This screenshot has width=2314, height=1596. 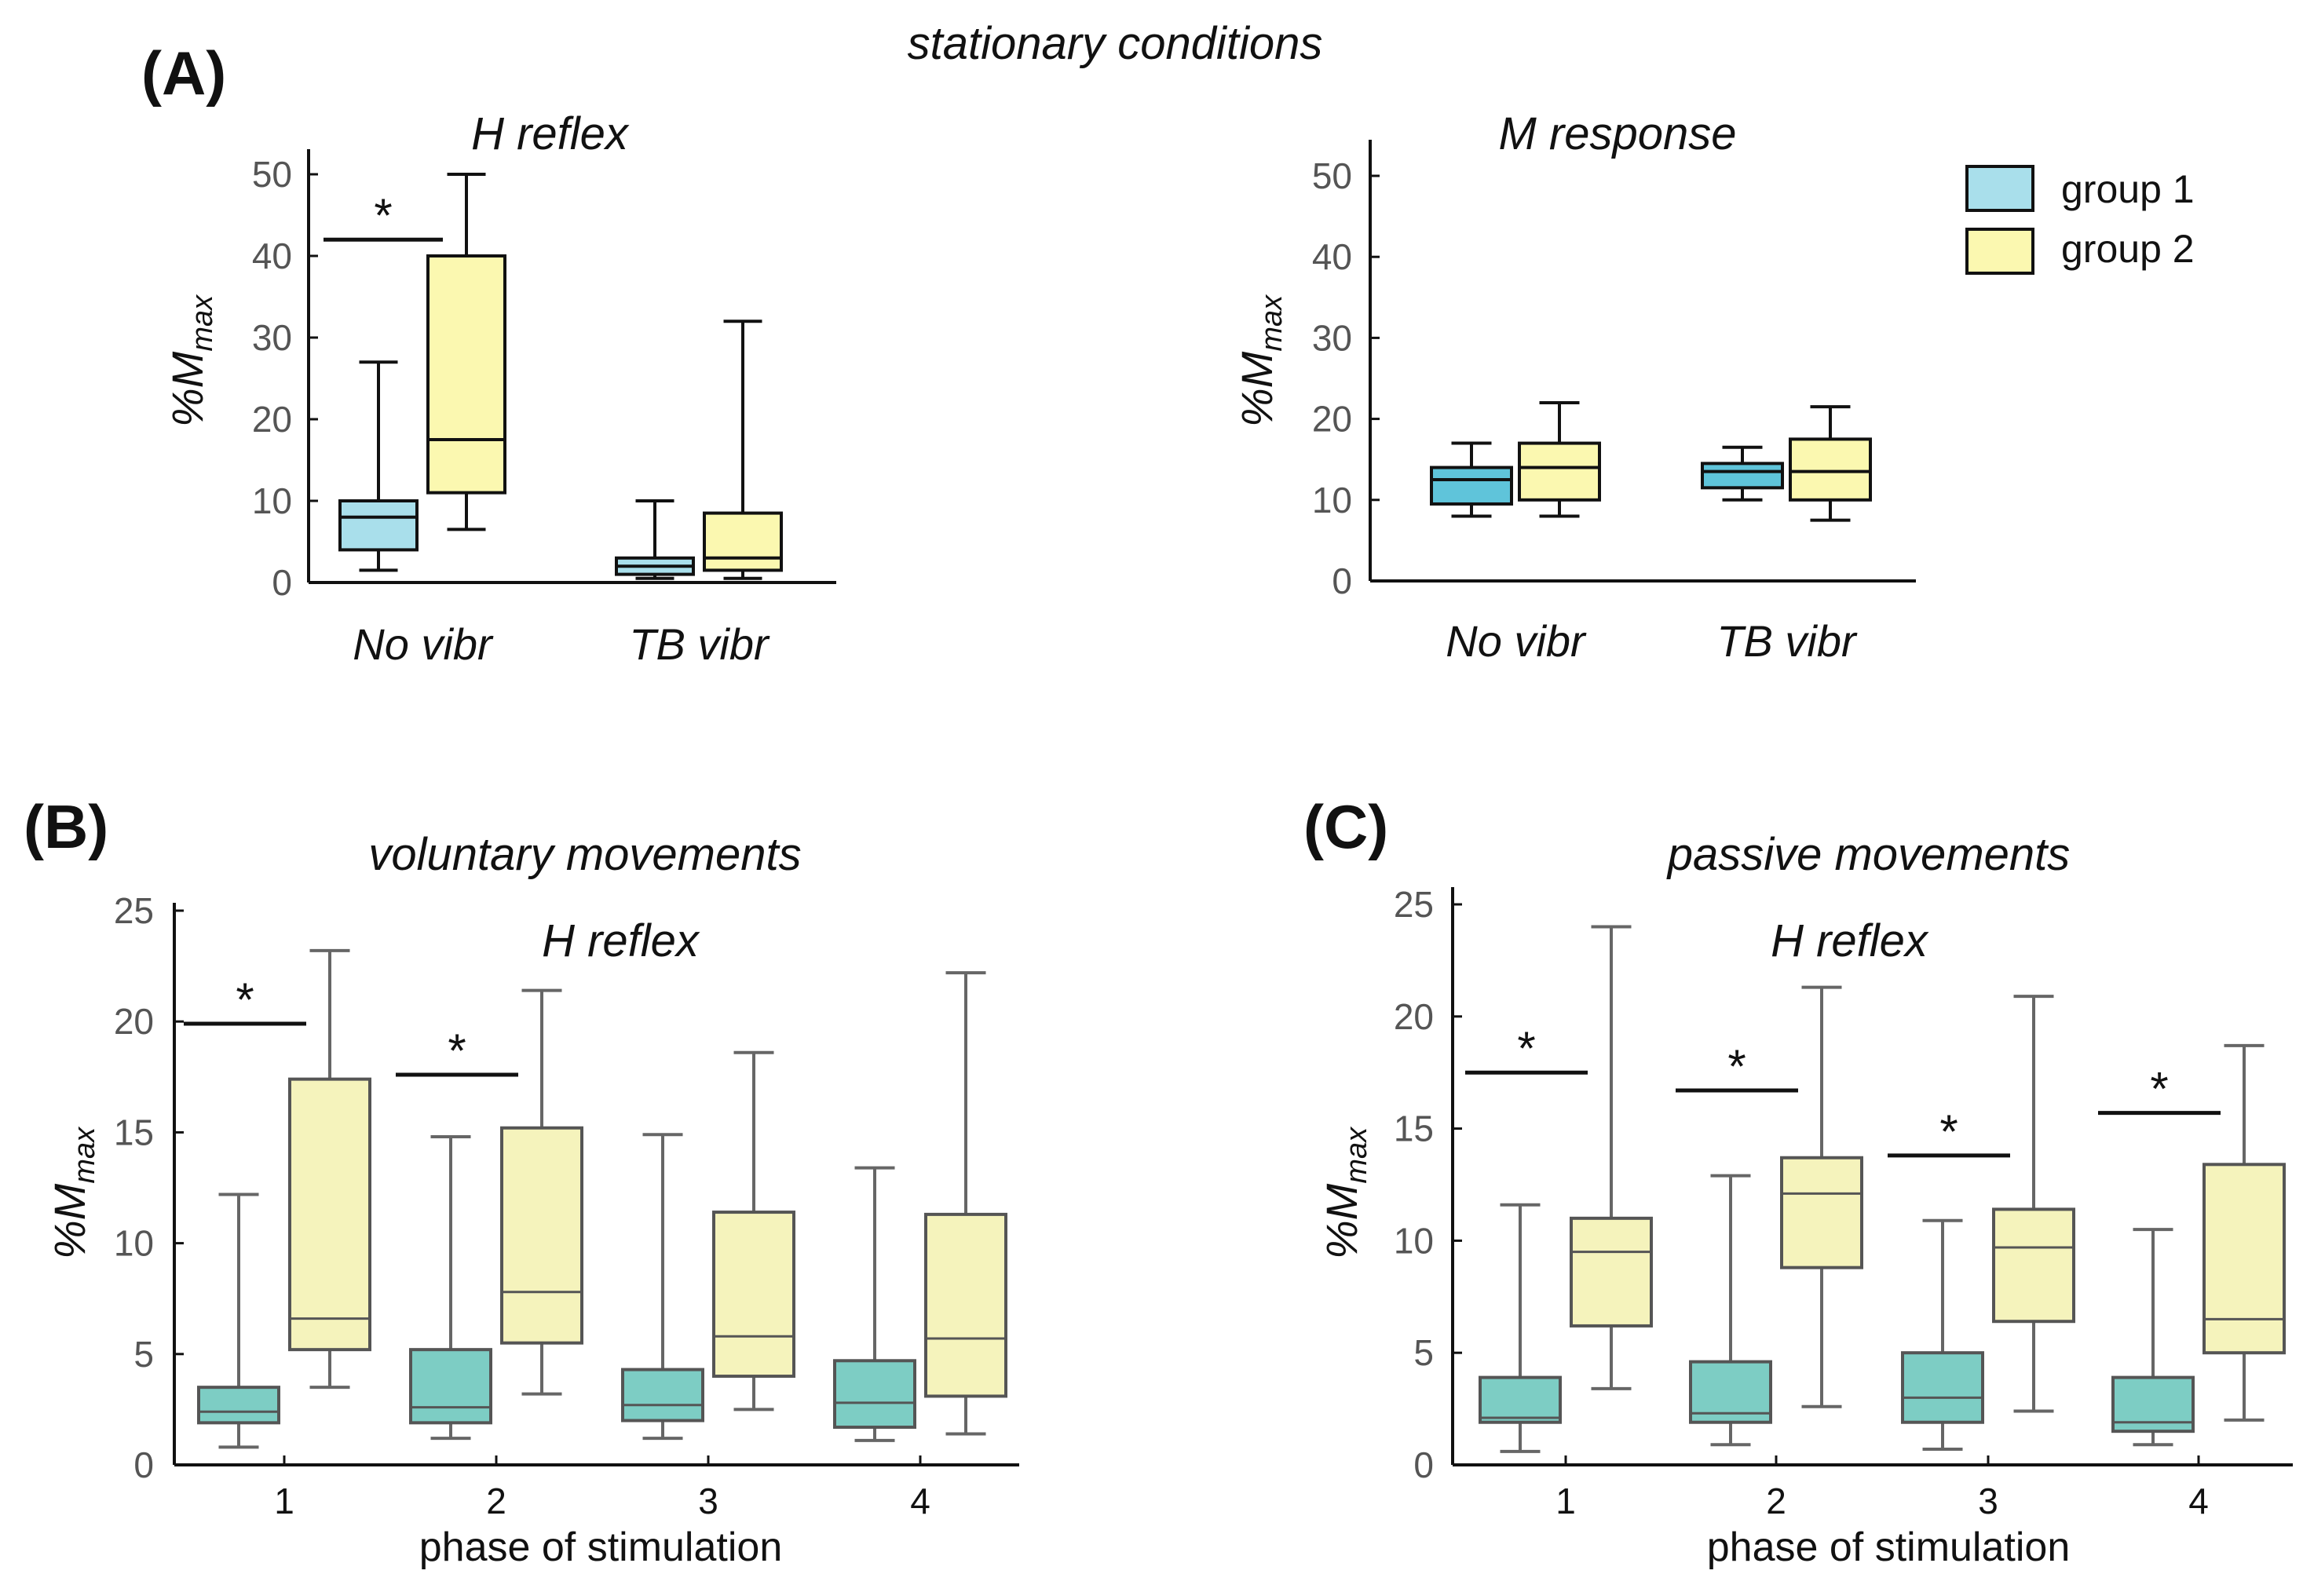 What do you see at coordinates (423, 644) in the screenshot?
I see `x-tick-label: No vibr` at bounding box center [423, 644].